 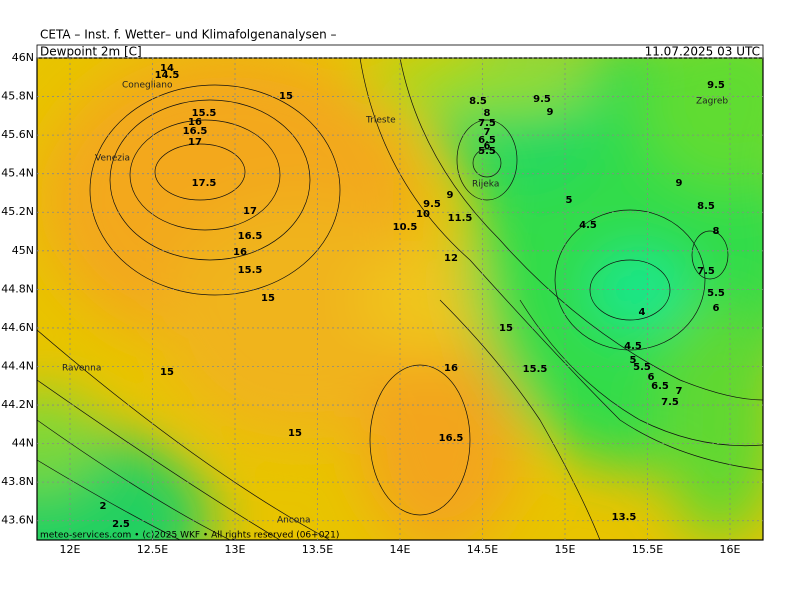 I want to click on lat-label: 44N, so click(x=23, y=443).